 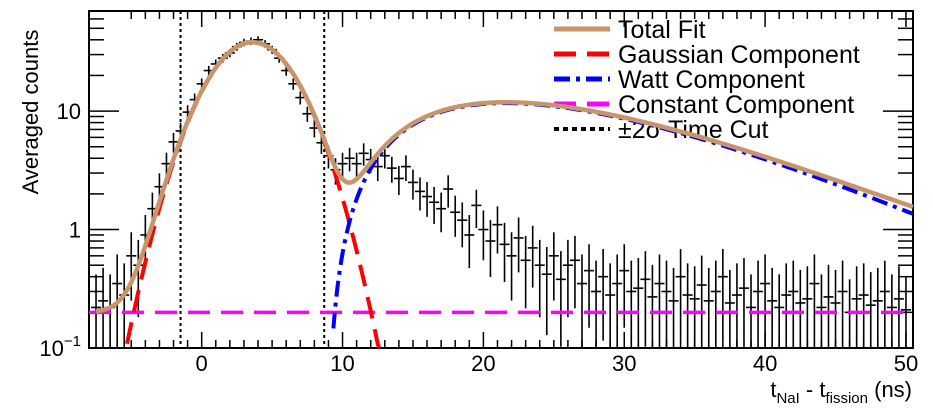 I want to click on legend-item: Total Fit, so click(x=630, y=30).